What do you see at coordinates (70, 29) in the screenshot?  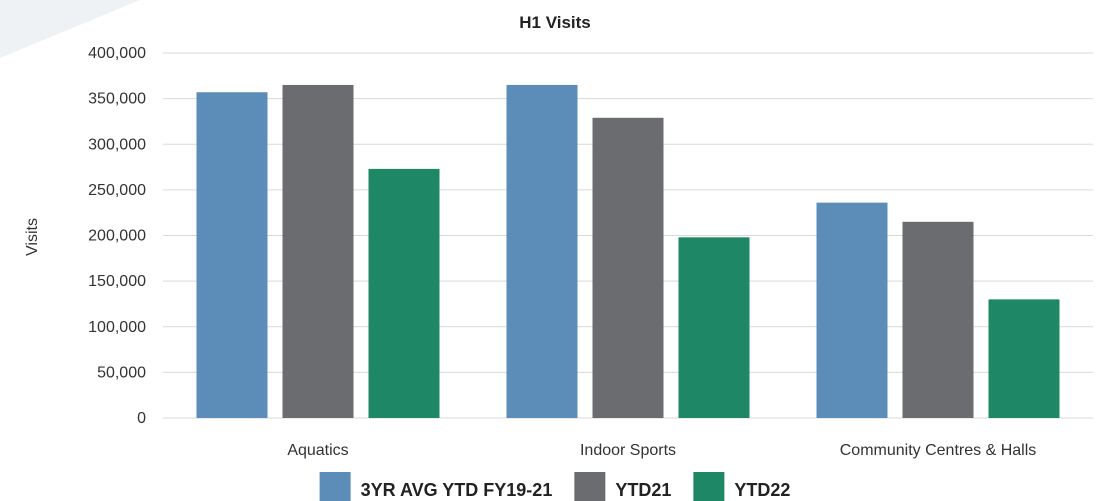 I see `corner-decoration` at bounding box center [70, 29].